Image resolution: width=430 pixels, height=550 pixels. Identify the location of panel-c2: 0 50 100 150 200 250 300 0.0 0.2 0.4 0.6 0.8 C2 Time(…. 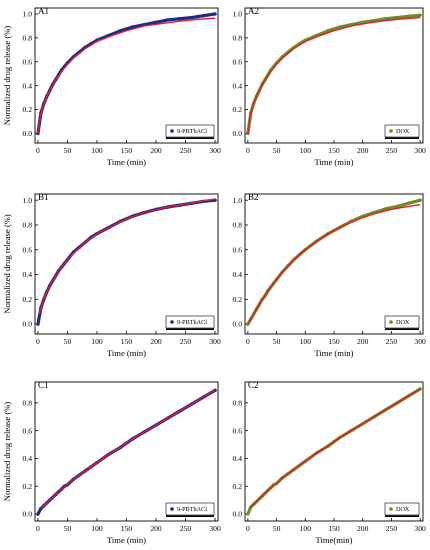
(330, 462).